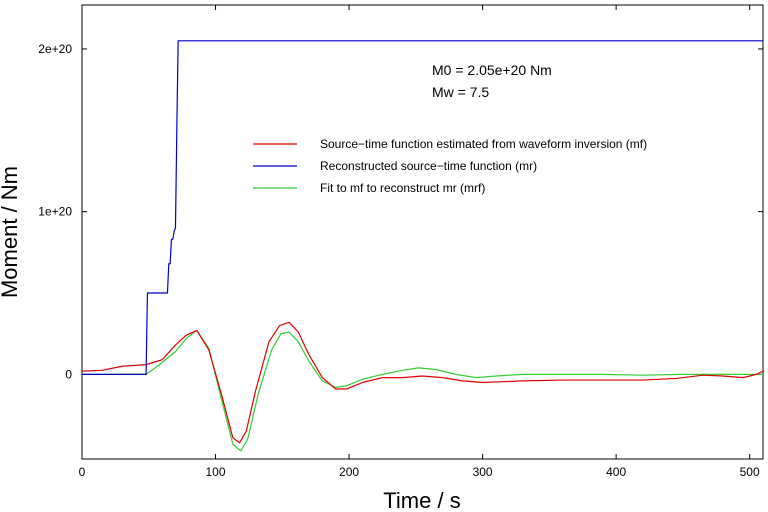 The height and width of the screenshot is (512, 768). Describe the element at coordinates (402, 188) in the screenshot. I see `legend-label-mrf: Fit to mf to reconstruct mr (mrf)` at that location.